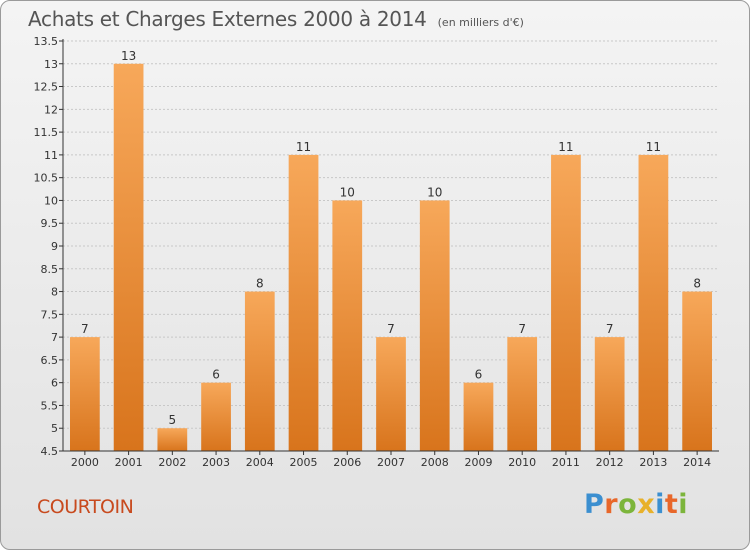  What do you see at coordinates (435, 462) in the screenshot?
I see `x-tick-label: 2008` at bounding box center [435, 462].